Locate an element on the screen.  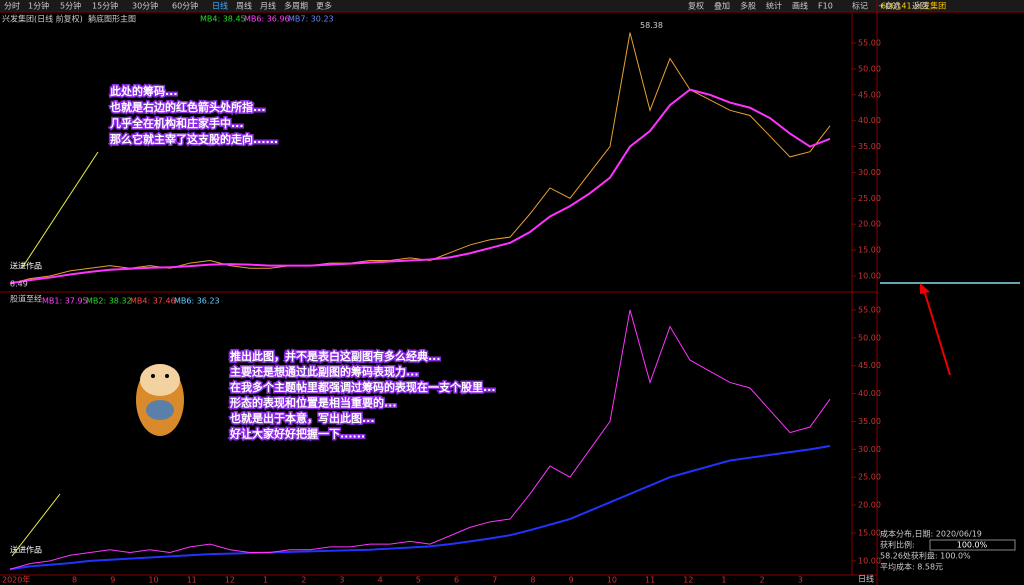
tag: 送进作品 is located at coordinates (26, 266).